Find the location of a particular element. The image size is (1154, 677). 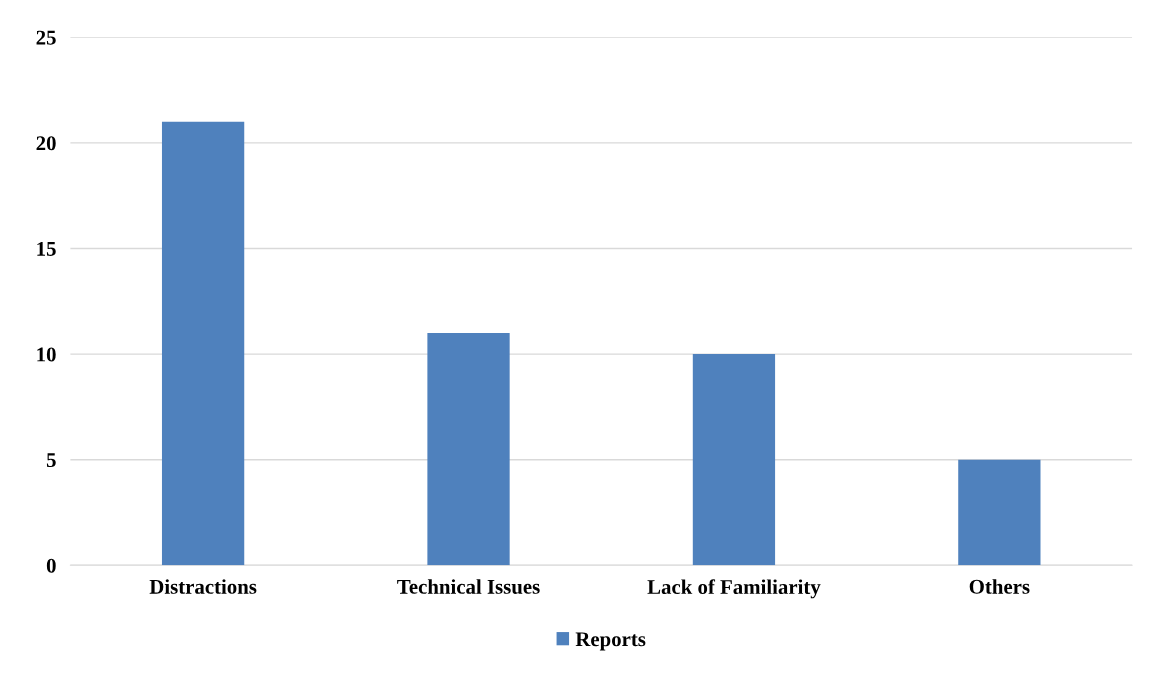

x-tick-label: Distractions is located at coordinates (203, 586).